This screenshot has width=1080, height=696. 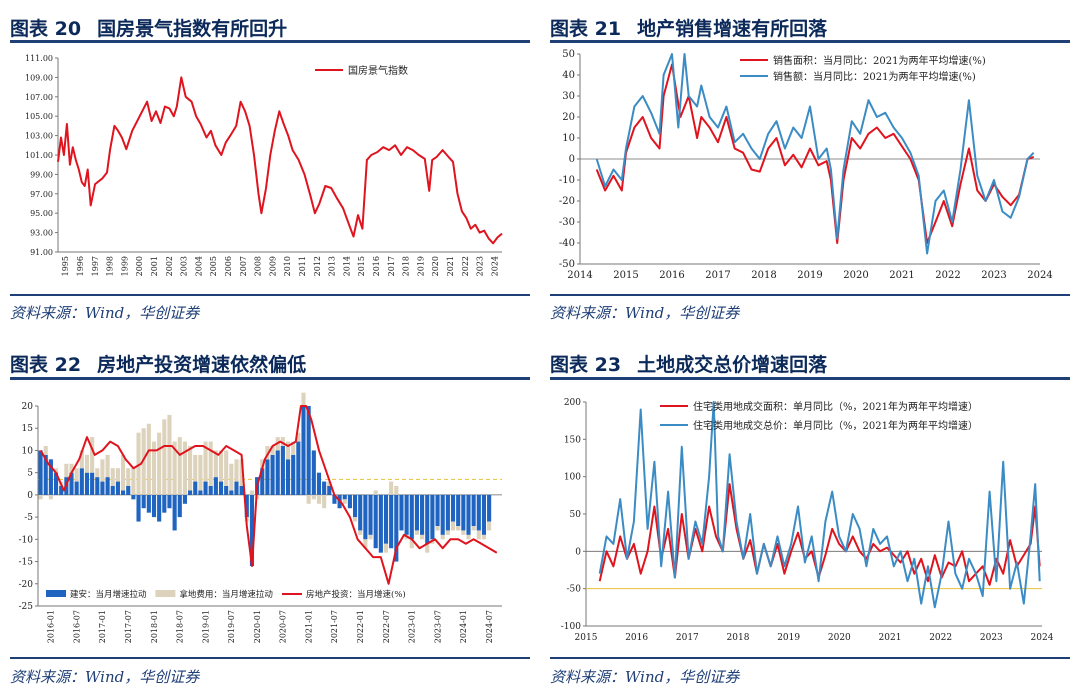 I want to click on x-tick-label: 2020, so click(x=435, y=266).